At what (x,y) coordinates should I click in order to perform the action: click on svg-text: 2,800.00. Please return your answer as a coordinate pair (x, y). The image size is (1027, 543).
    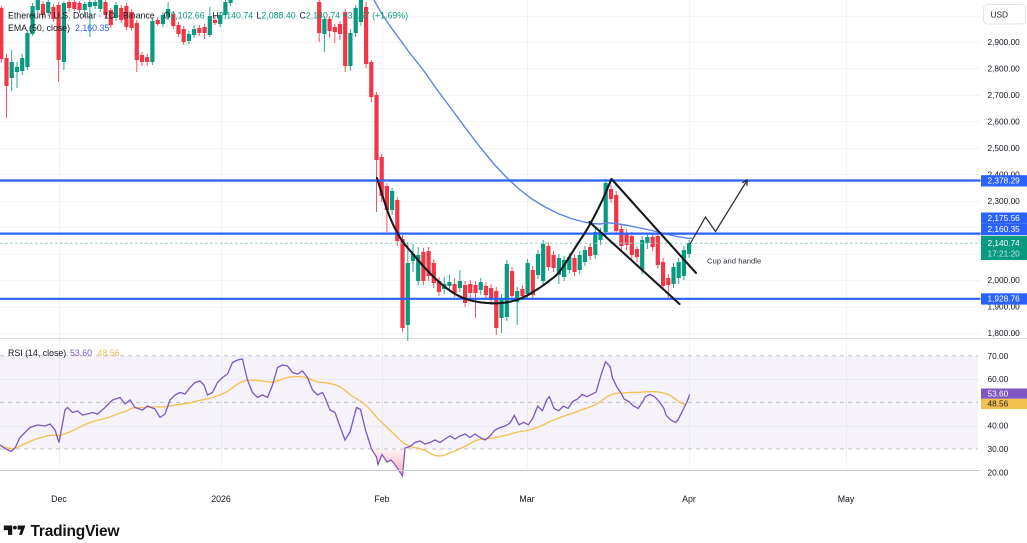
    Looking at the image, I should click on (1004, 69).